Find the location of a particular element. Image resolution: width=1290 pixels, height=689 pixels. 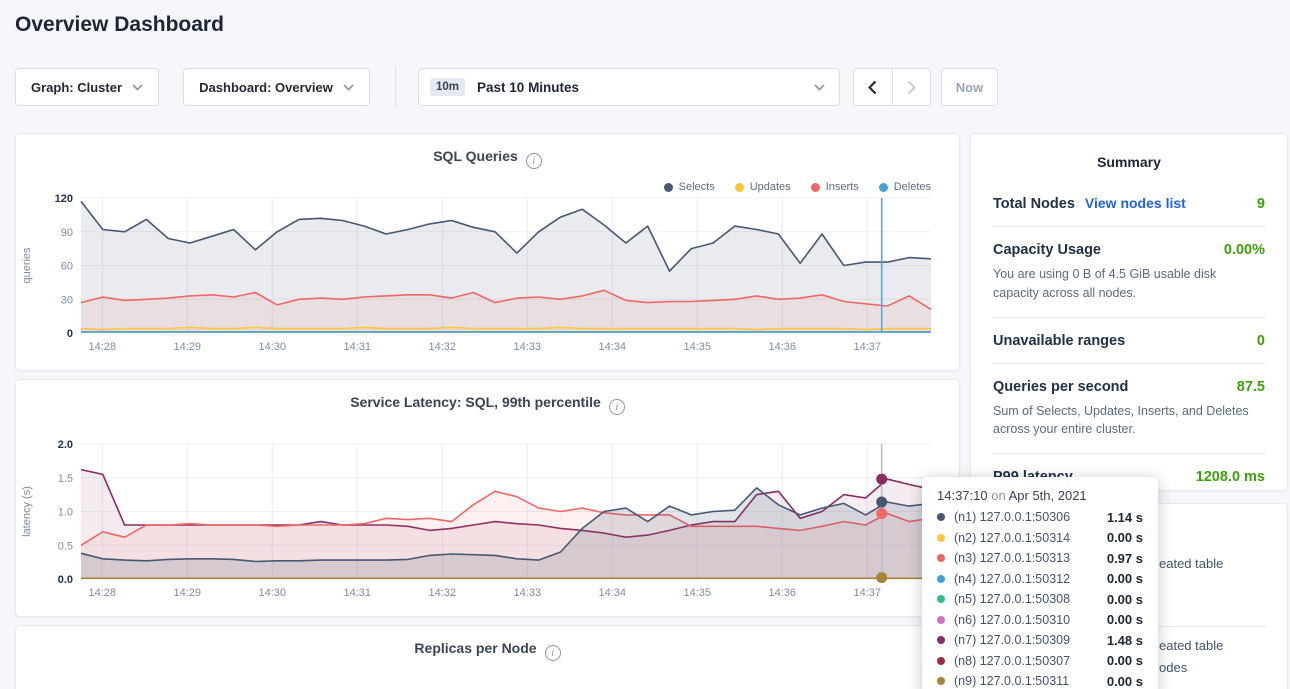

replicas-per-node-panel: Replicas per Node i is located at coordinates (487, 657).